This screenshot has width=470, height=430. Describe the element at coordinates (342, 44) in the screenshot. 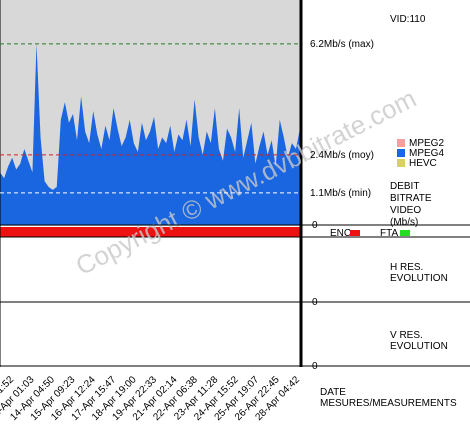

I see `reference-label: 6.2Mb/s (max)` at that location.